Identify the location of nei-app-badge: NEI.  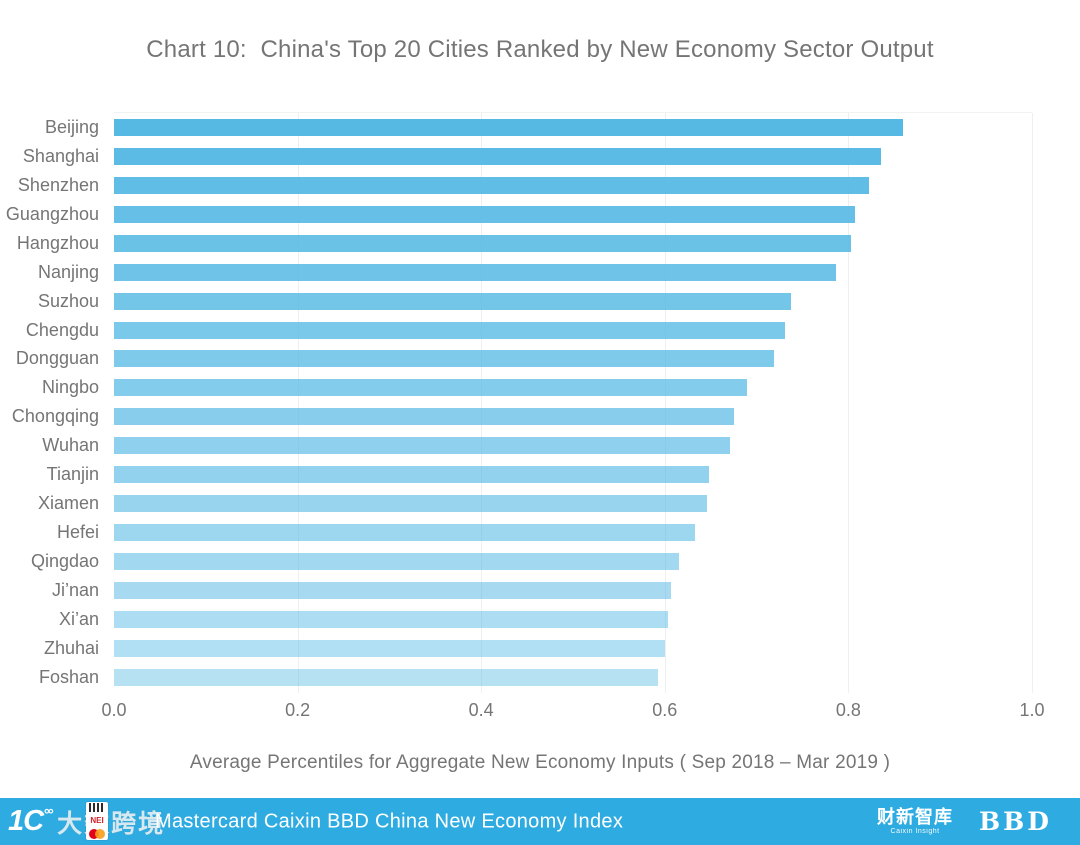
(97, 821).